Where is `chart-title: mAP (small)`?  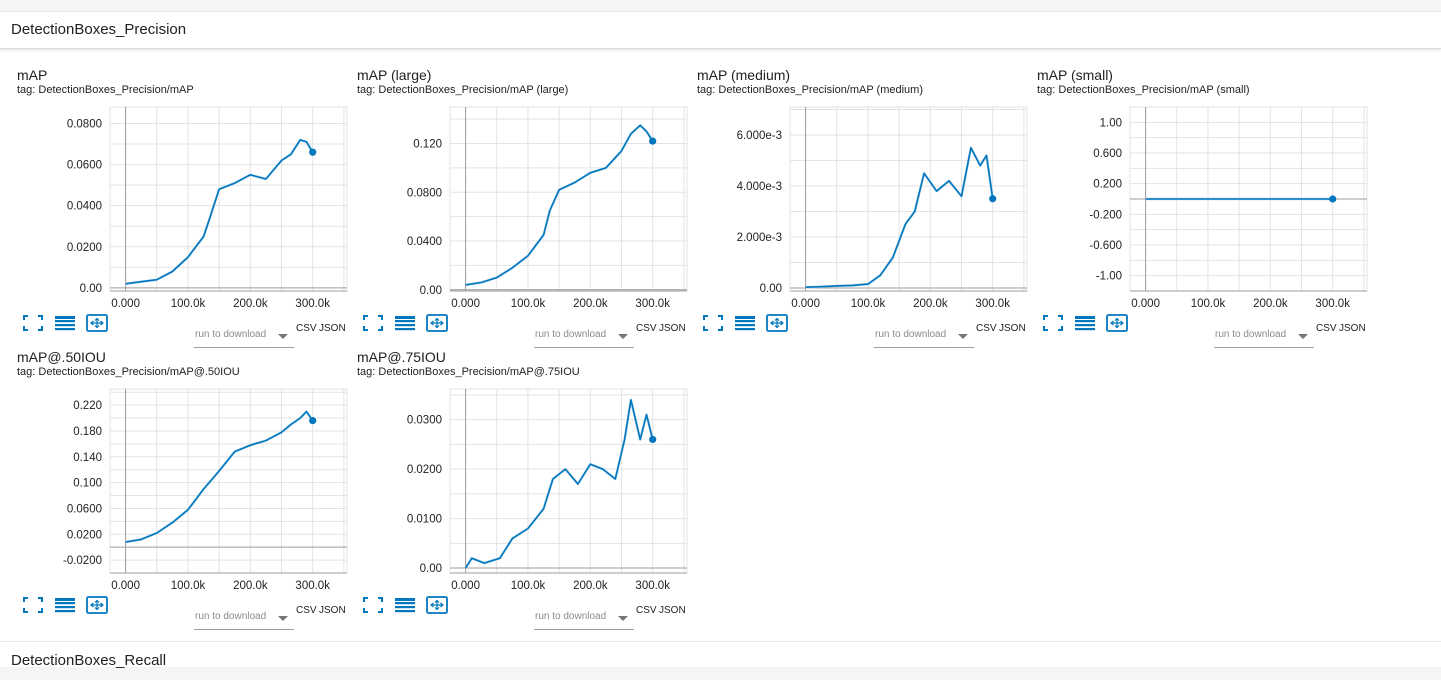 chart-title: mAP (small) is located at coordinates (1075, 75).